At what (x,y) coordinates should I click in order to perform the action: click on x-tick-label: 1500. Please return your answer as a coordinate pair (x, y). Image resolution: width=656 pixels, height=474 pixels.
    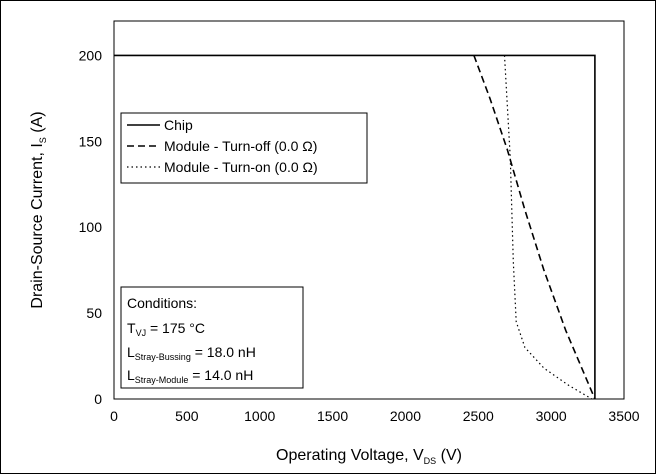
    Looking at the image, I should click on (332, 416).